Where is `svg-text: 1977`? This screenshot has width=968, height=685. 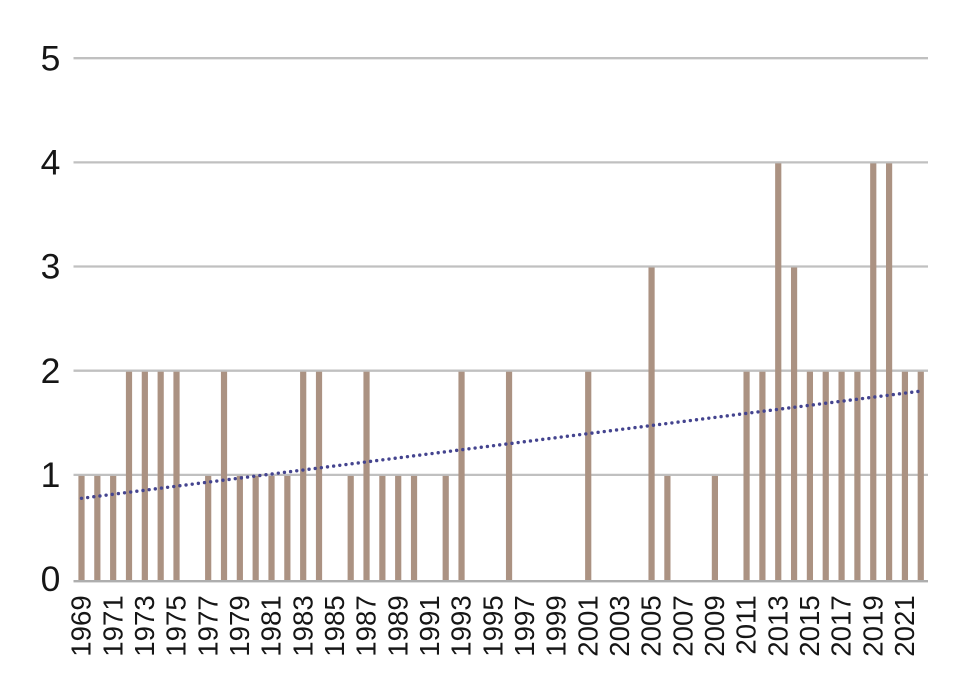
svg-text: 1977 is located at coordinates (207, 625).